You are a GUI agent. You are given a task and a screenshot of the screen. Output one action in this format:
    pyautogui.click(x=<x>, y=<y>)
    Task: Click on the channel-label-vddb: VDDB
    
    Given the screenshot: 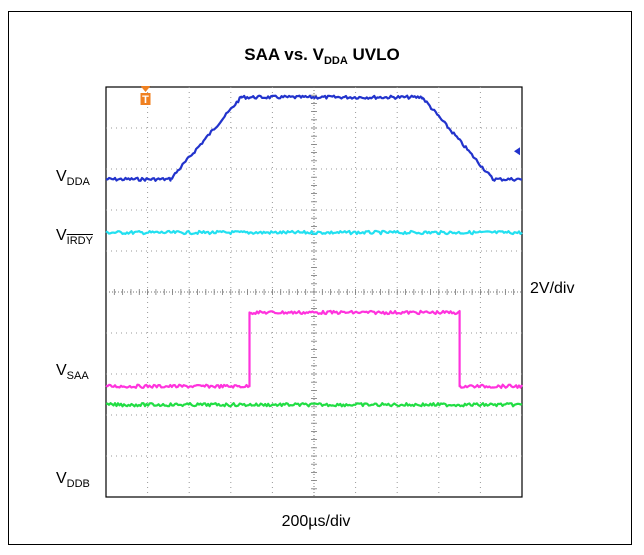 What is the action you would take?
    pyautogui.click(x=73, y=480)
    